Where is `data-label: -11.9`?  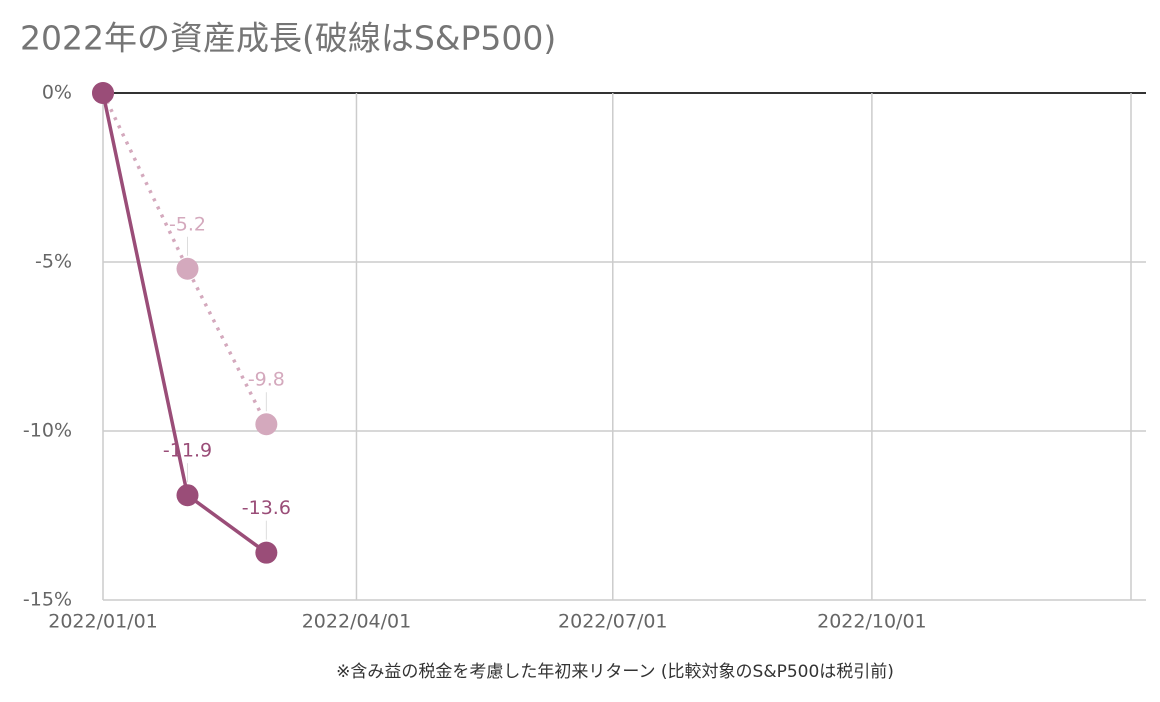 data-label: -11.9 is located at coordinates (187, 451).